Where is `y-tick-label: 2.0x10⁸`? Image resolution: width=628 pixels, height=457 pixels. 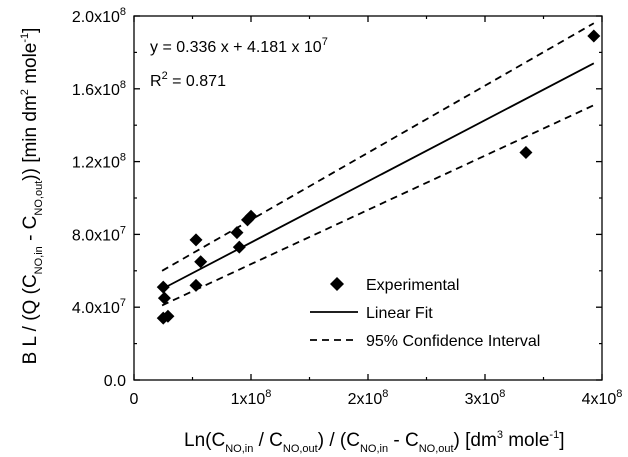
y-tick-label: 2.0x10⁸ is located at coordinates (99, 16).